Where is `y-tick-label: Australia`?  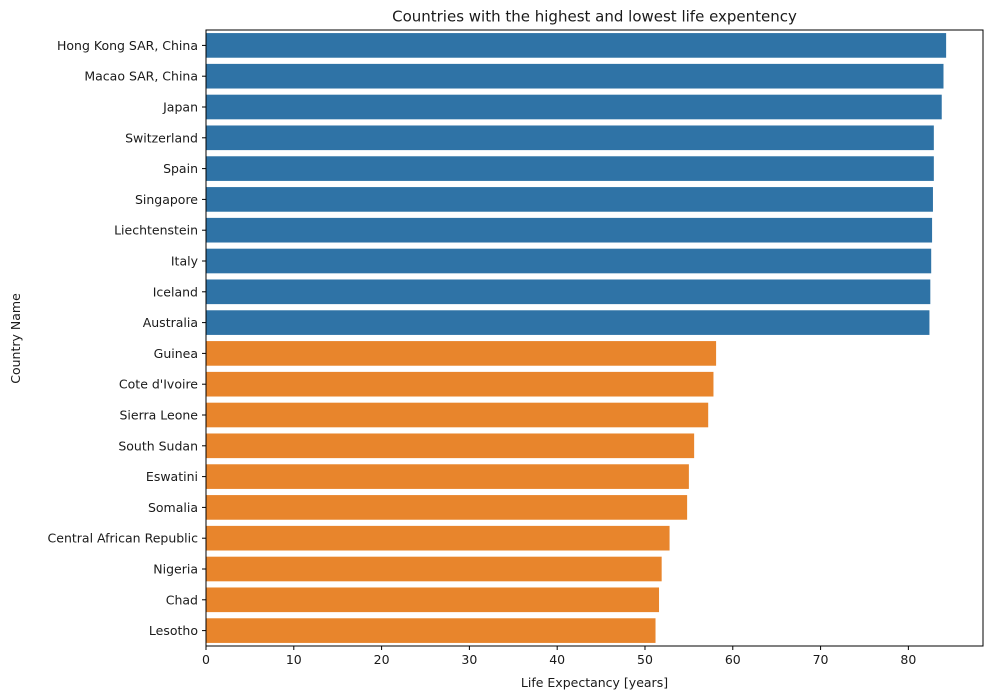
y-tick-label: Australia is located at coordinates (170, 322).